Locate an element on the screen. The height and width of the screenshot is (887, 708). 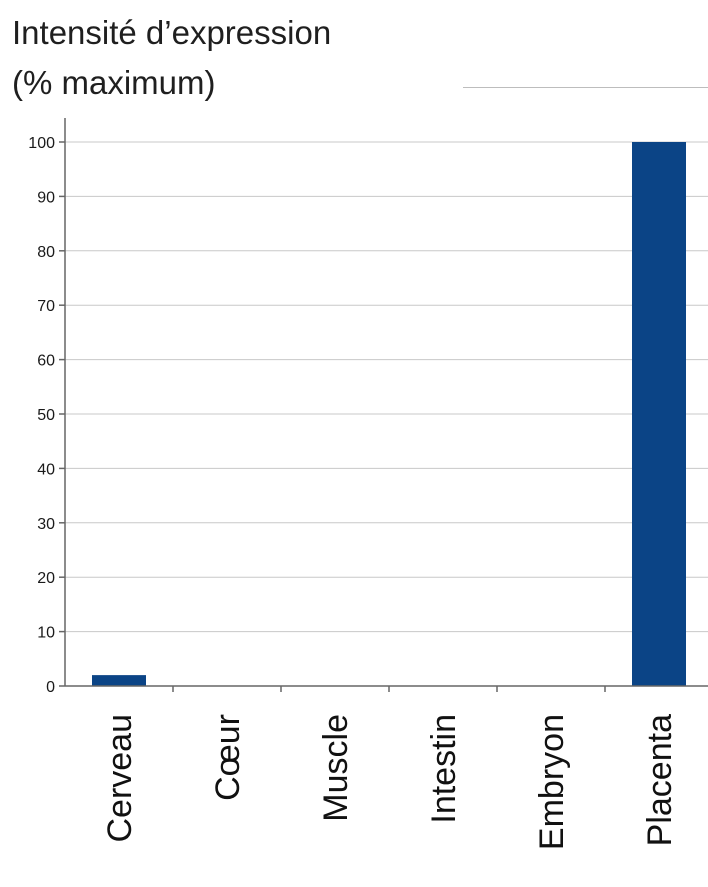
x-tick-label-cœur: Cœur is located at coordinates (228, 757).